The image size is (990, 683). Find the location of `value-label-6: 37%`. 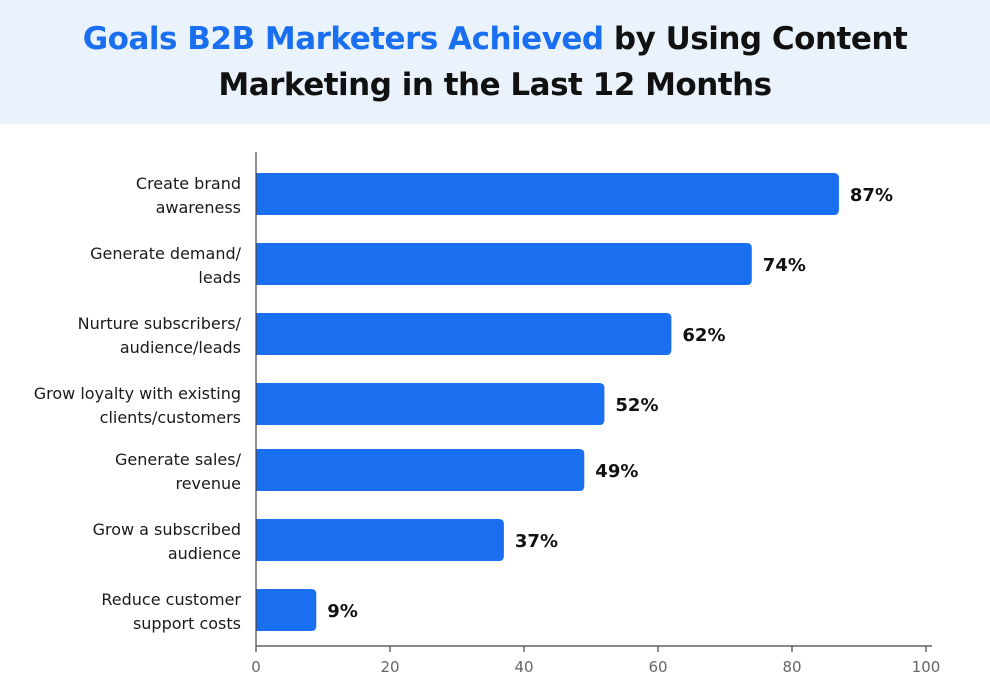

value-label-6: 37% is located at coordinates (536, 541).